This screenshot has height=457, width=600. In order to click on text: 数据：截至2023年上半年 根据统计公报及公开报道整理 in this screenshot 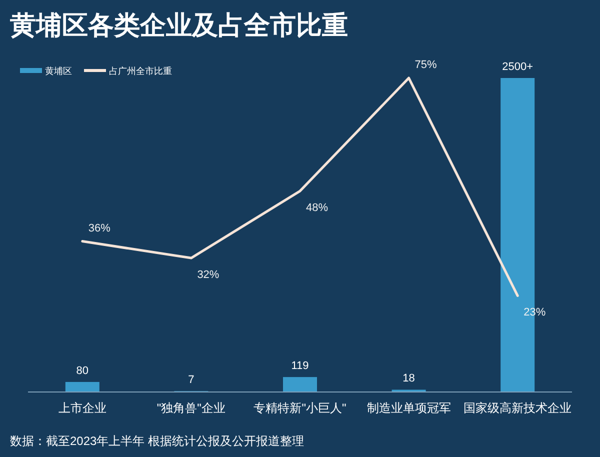, I will do `click(157, 441)`.